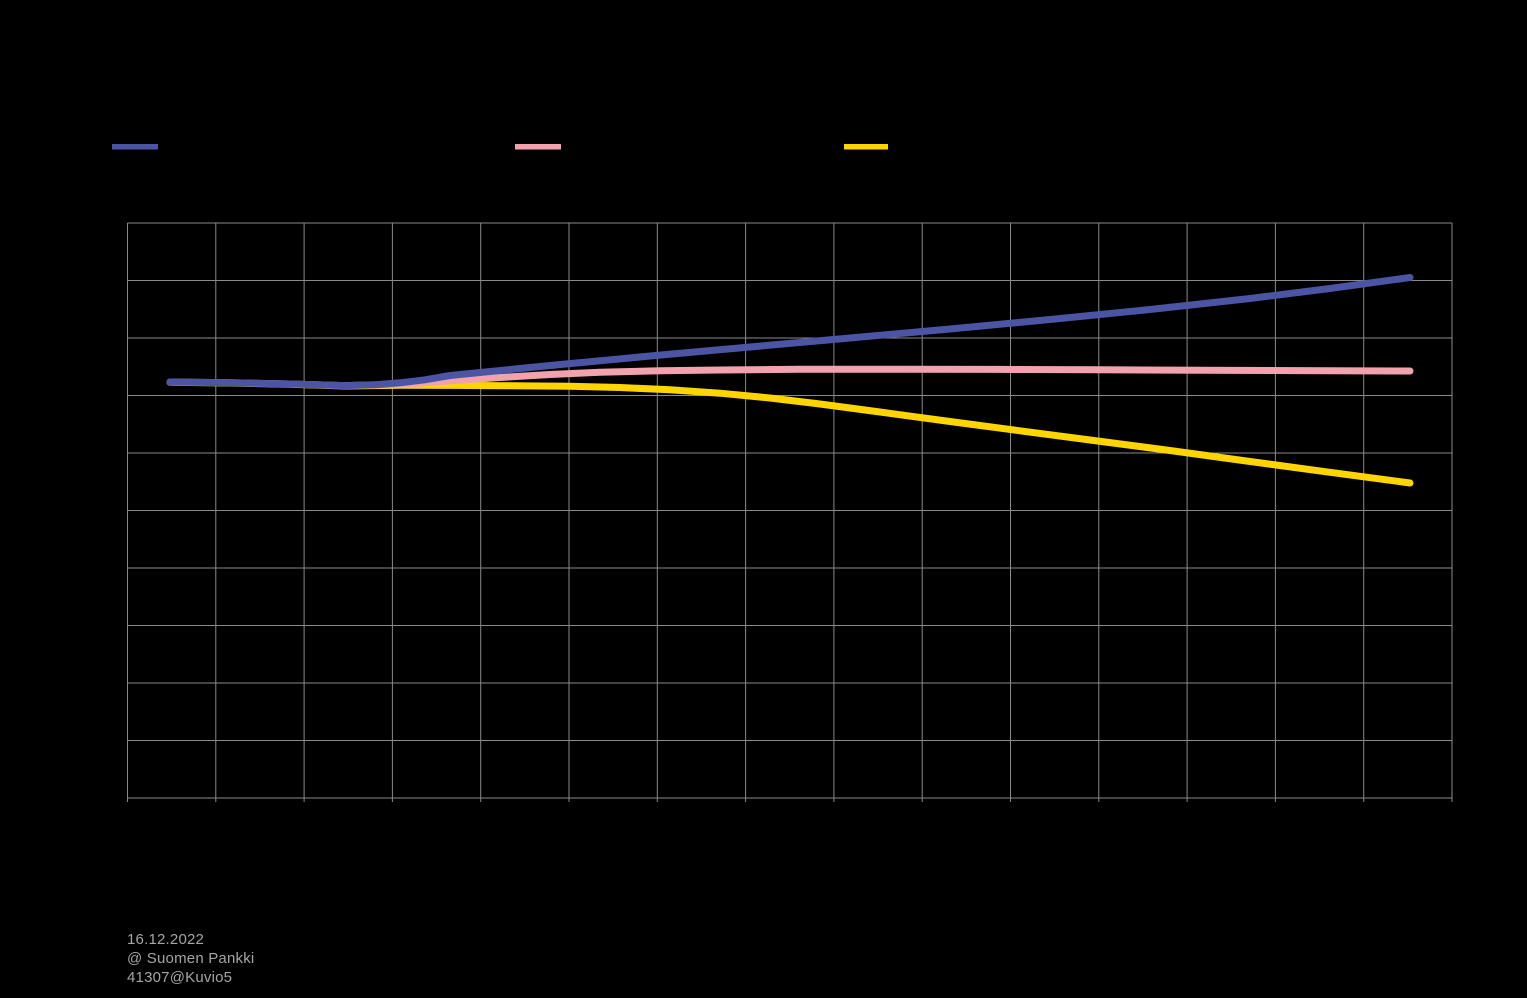 This screenshot has width=1527, height=998. What do you see at coordinates (135, 147) in the screenshot?
I see `series-blue-legend-swatch` at bounding box center [135, 147].